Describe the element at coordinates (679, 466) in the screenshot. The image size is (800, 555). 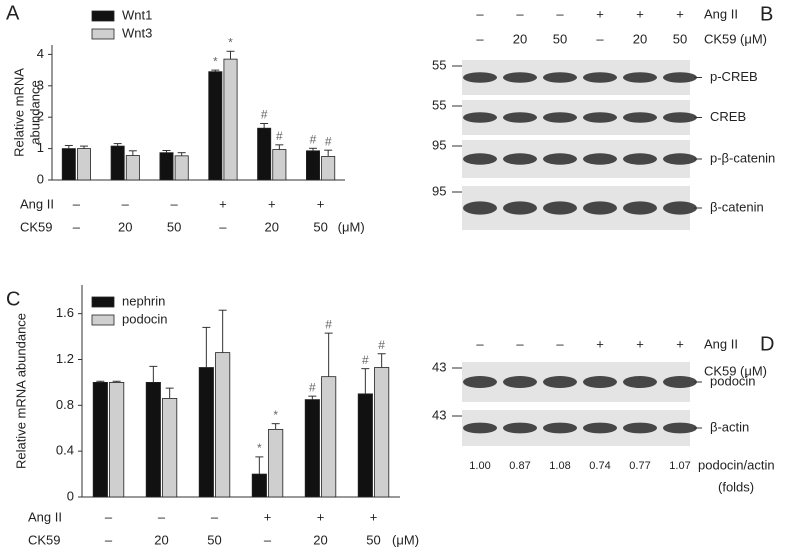
I see `ratio-value: 1.07` at that location.